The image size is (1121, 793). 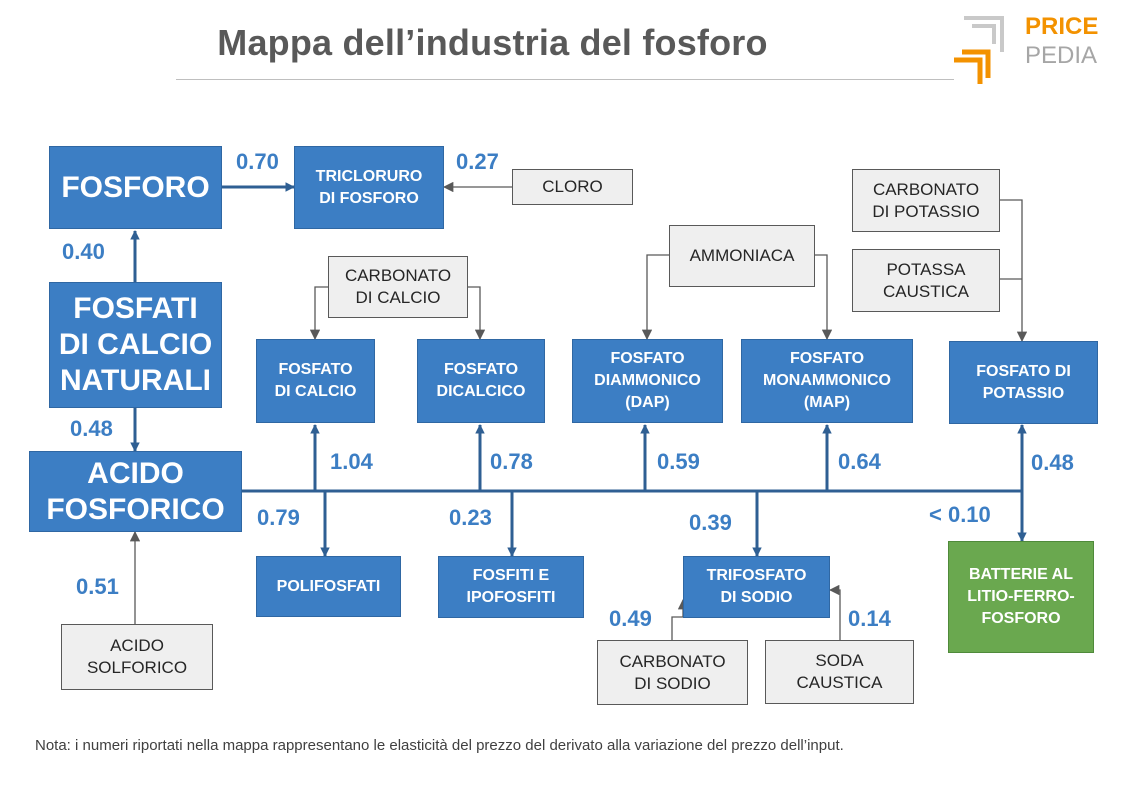 What do you see at coordinates (839, 672) in the screenshot?
I see `node-soda-caustica: SODA CAUSTICA` at bounding box center [839, 672].